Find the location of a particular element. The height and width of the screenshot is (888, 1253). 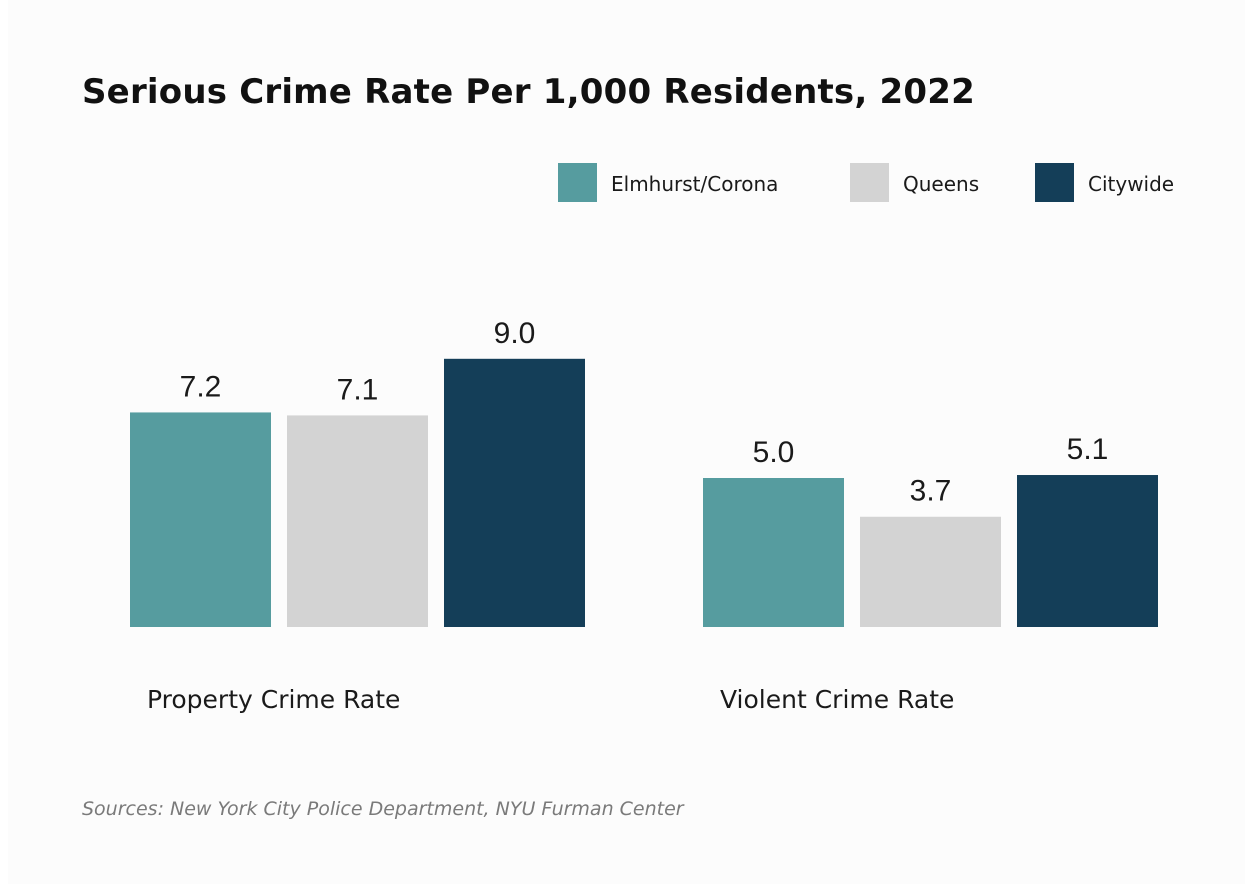

legend-swatch-citywide is located at coordinates (1054, 182).